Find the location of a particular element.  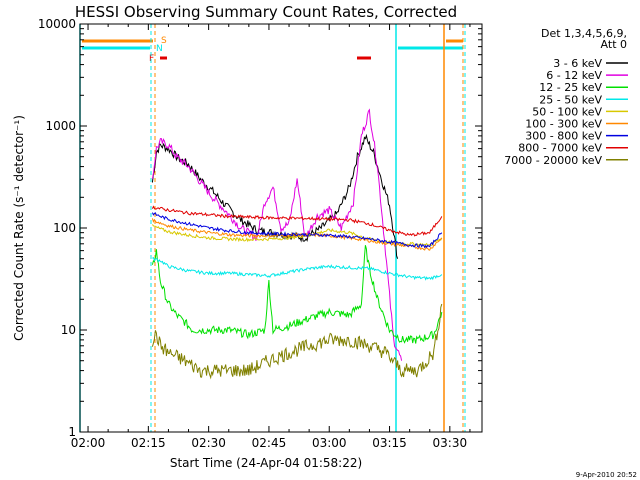

legend-label-7: 300 - 800 keV is located at coordinates (563, 136).